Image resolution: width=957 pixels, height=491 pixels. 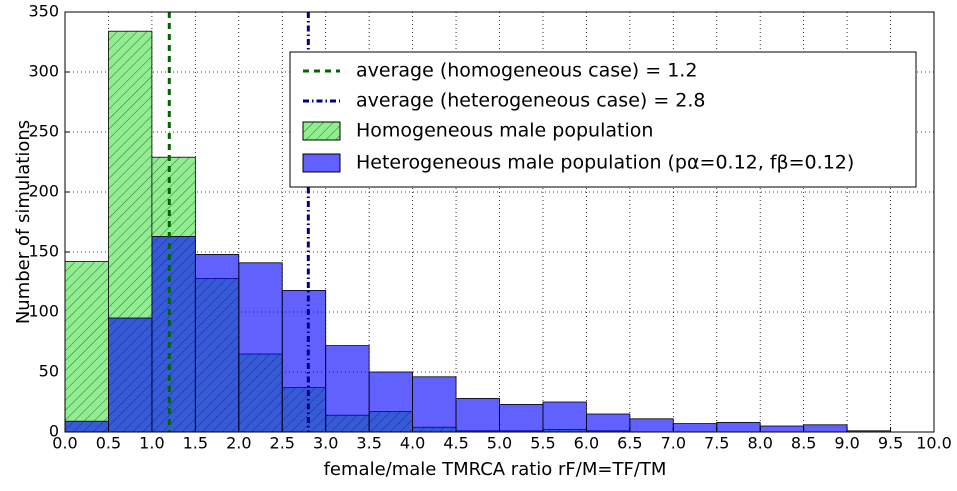 What do you see at coordinates (43, 71) in the screenshot?
I see `y-tick-label: 300` at bounding box center [43, 71].